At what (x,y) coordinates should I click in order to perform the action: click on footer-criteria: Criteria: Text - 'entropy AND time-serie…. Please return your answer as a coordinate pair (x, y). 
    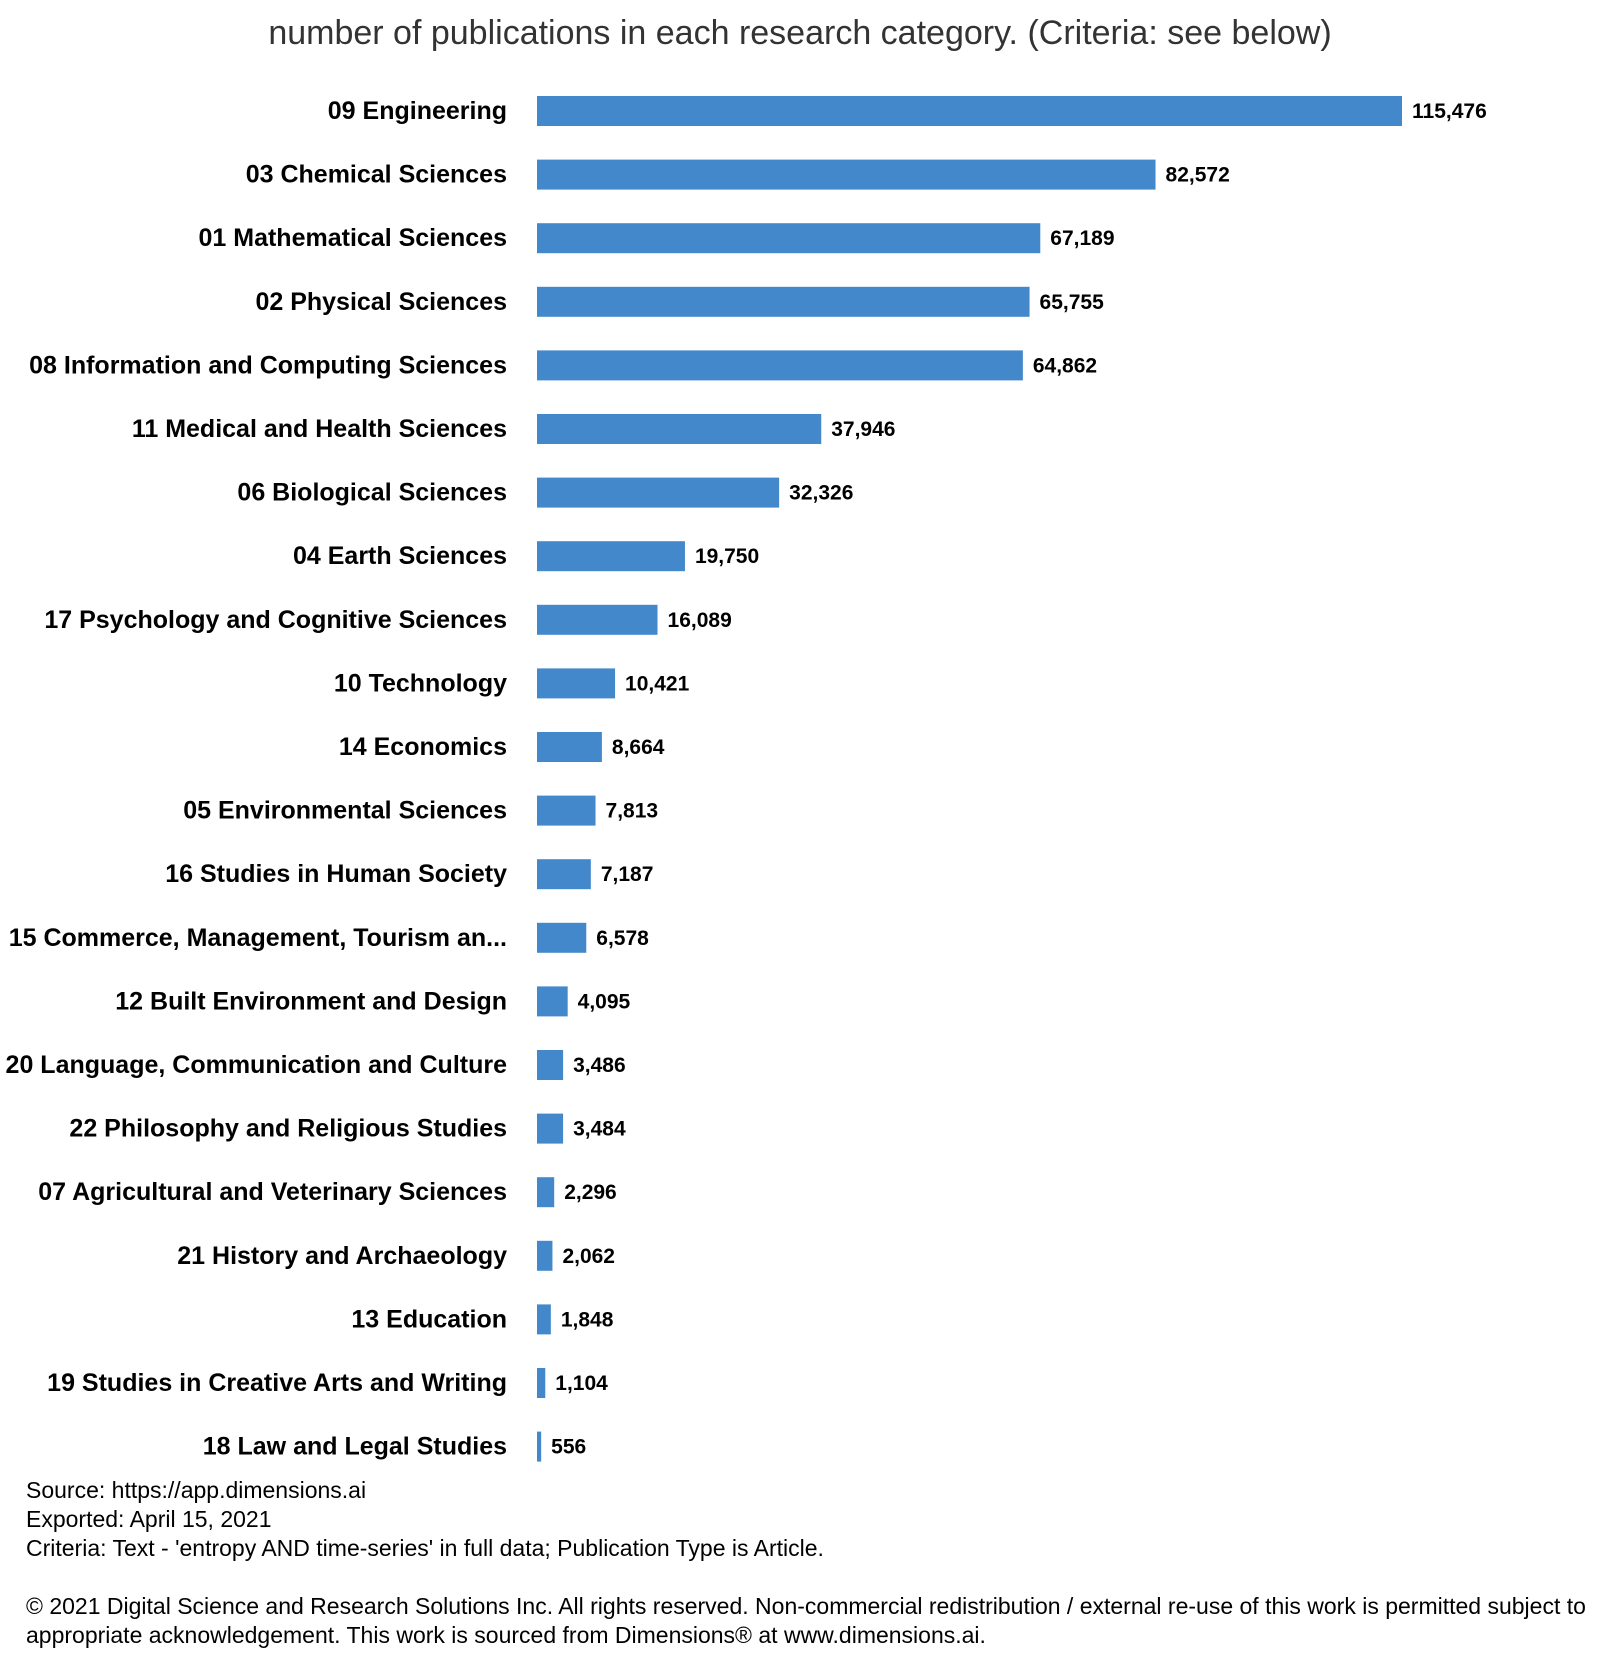
    Looking at the image, I should click on (425, 1548).